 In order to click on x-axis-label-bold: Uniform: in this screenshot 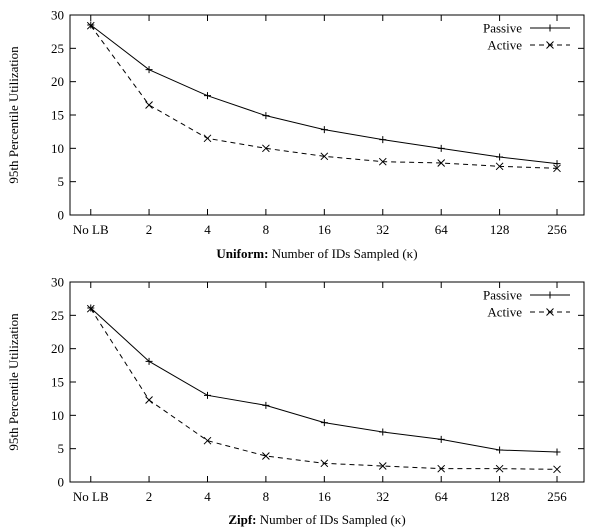, I will do `click(242, 253)`.